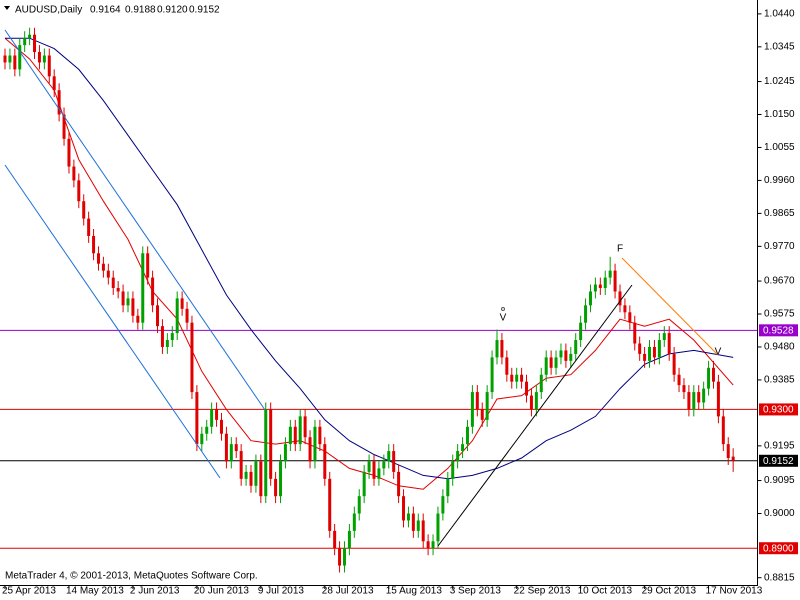 This screenshot has height=600, width=800. Describe the element at coordinates (779, 380) in the screenshot. I see `y-tick-label: 0.9385` at that location.